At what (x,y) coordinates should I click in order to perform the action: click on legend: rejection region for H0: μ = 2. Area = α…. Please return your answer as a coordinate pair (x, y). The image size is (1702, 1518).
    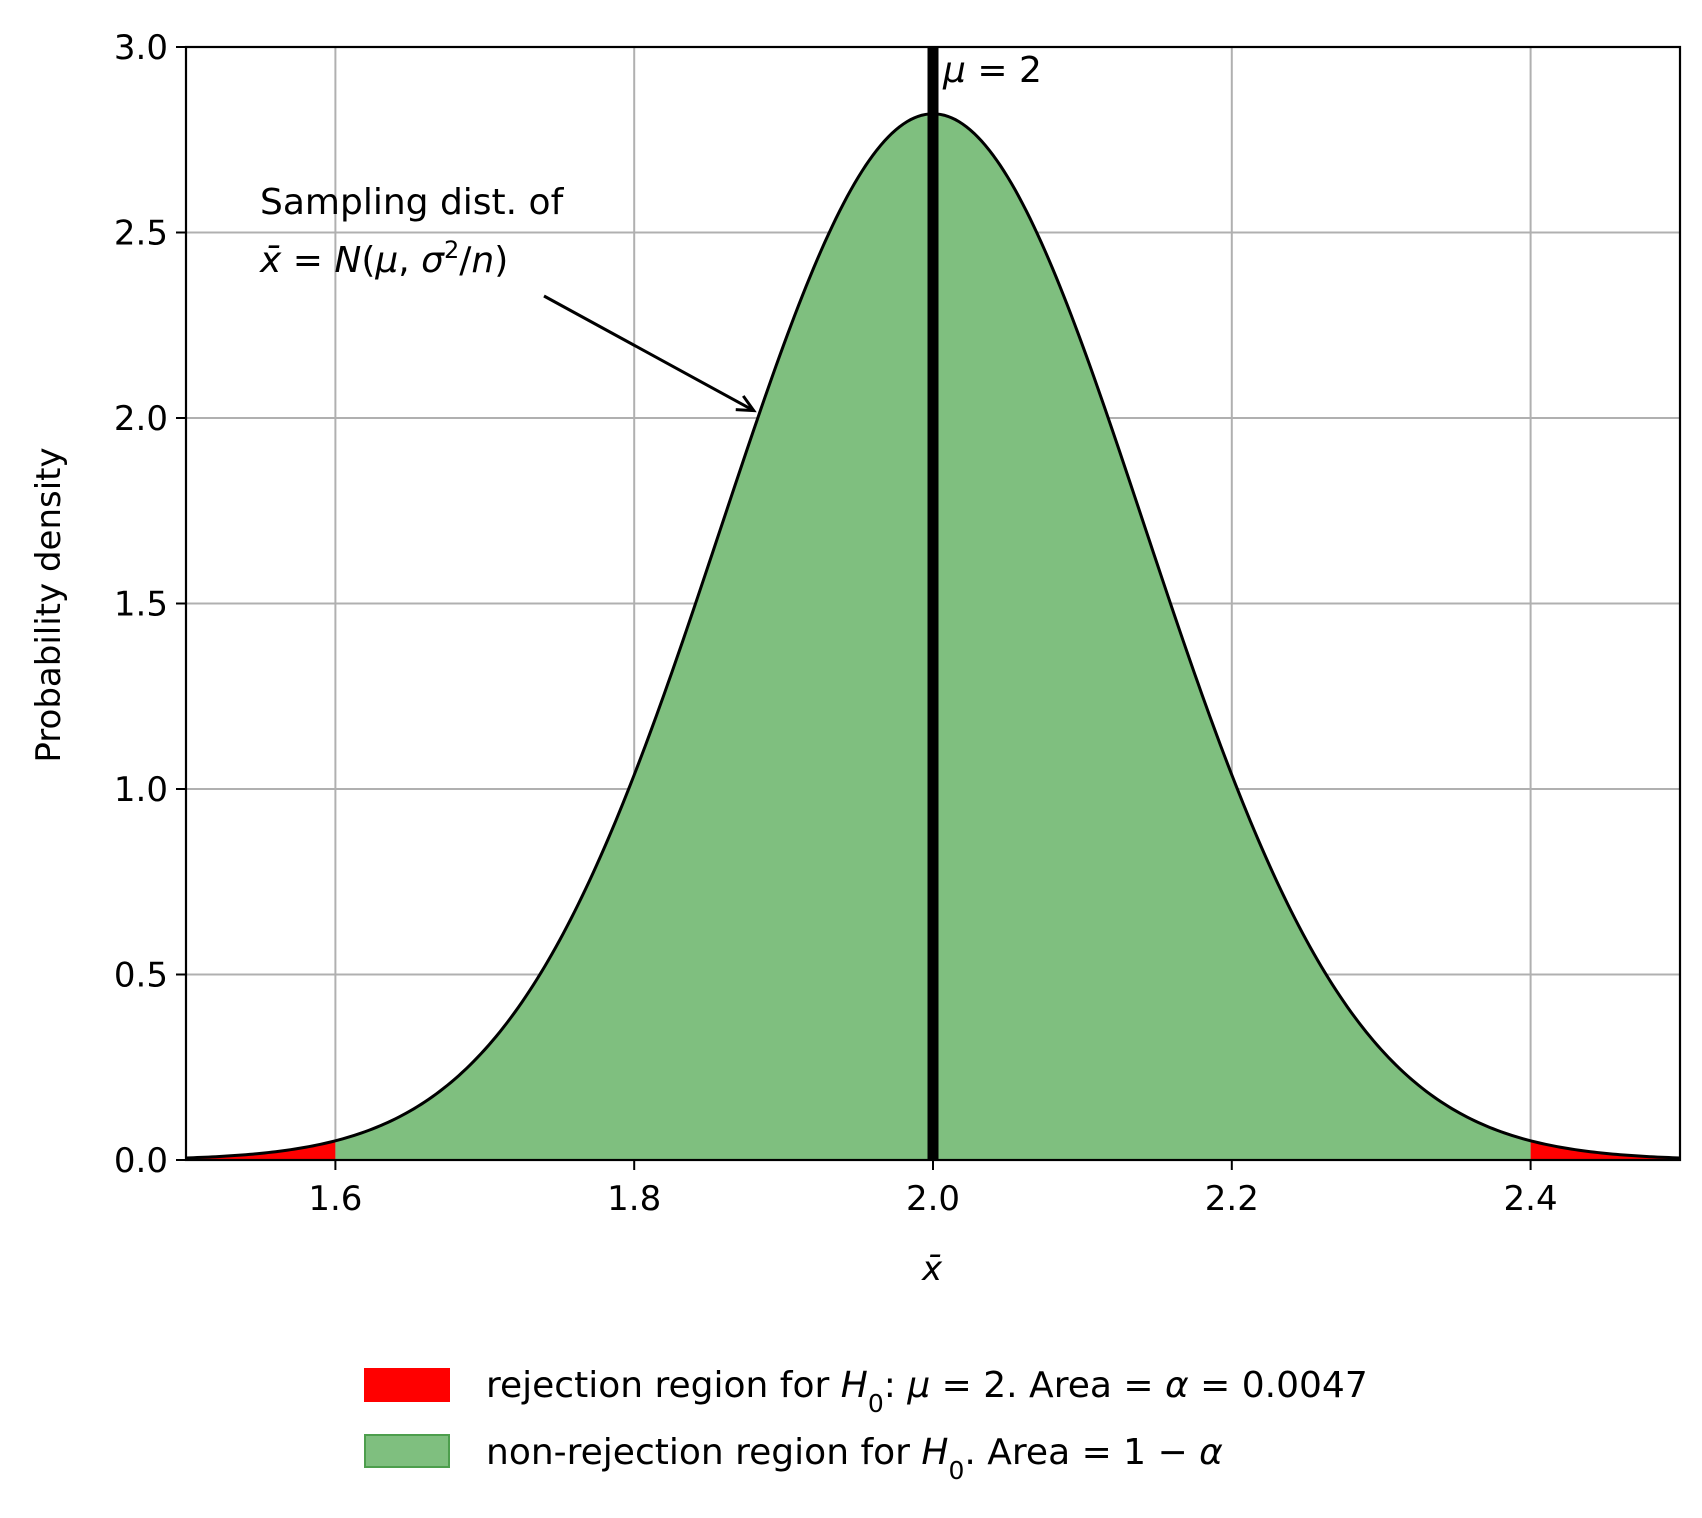
    Looking at the image, I should click on (866, 1425).